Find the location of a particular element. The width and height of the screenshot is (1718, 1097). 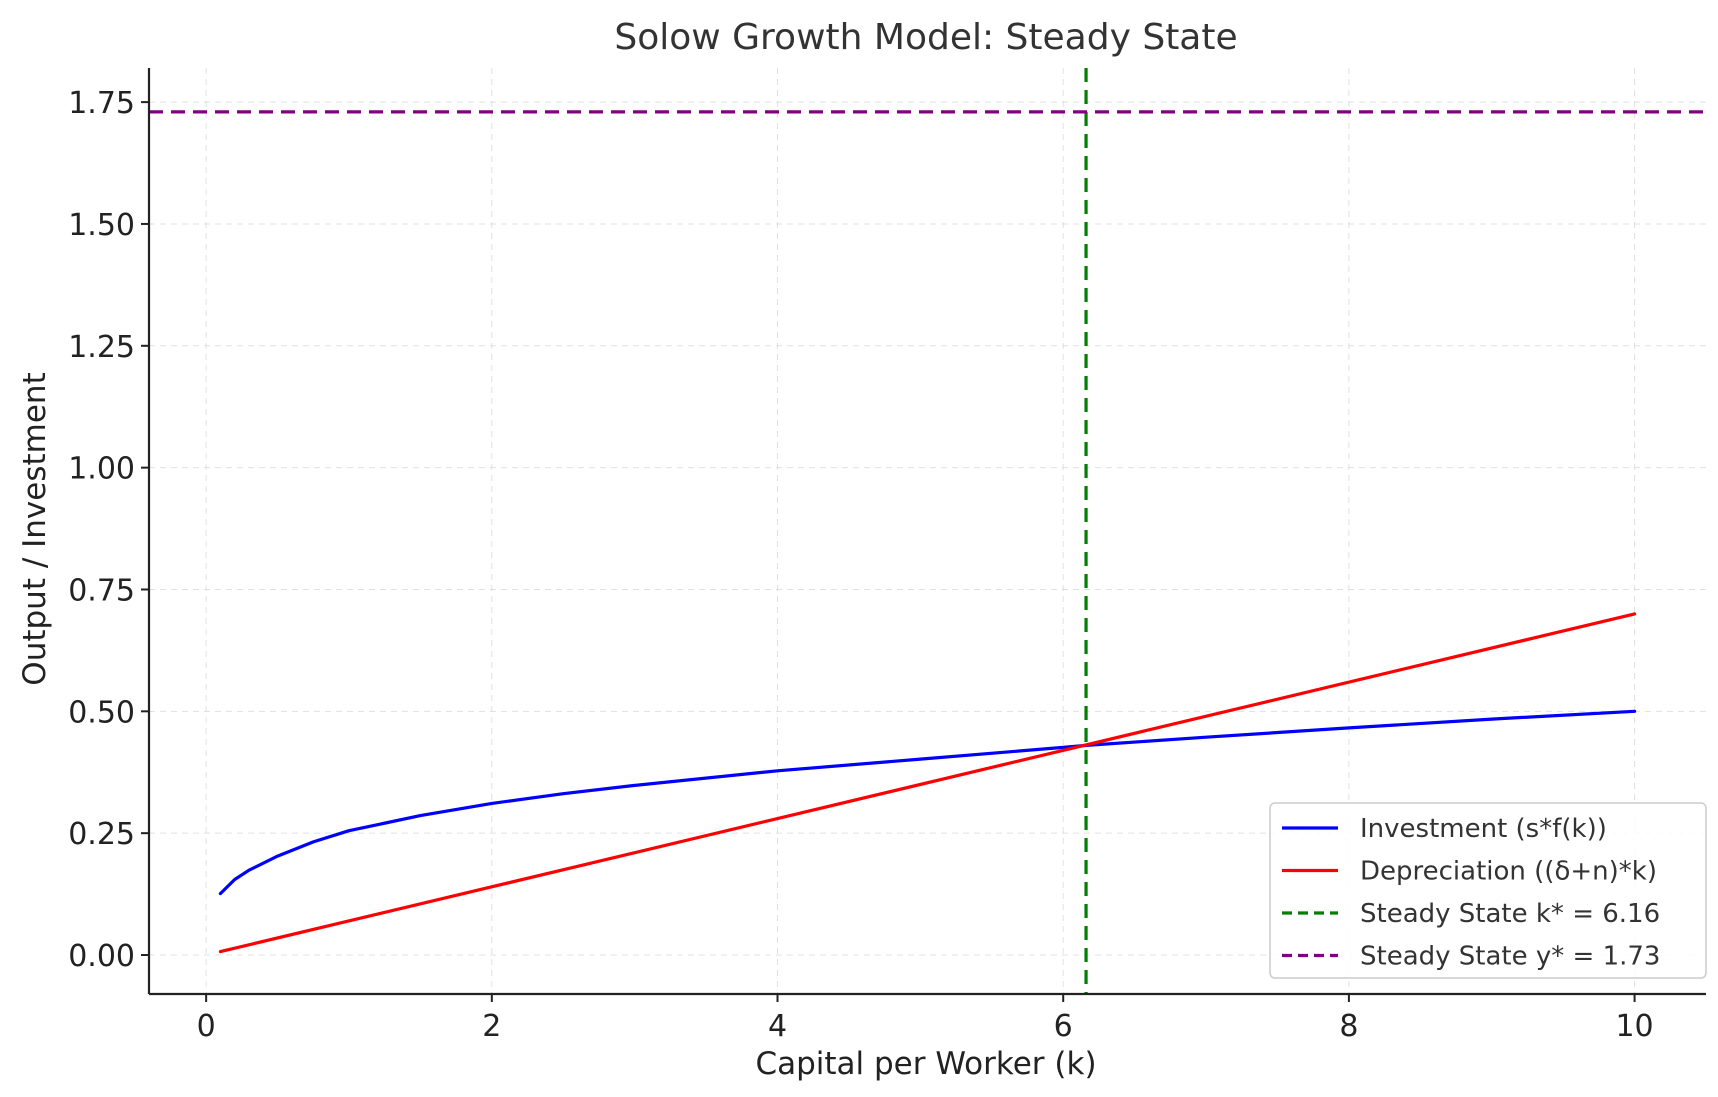

x-tick-label: 6 is located at coordinates (1063, 1026).